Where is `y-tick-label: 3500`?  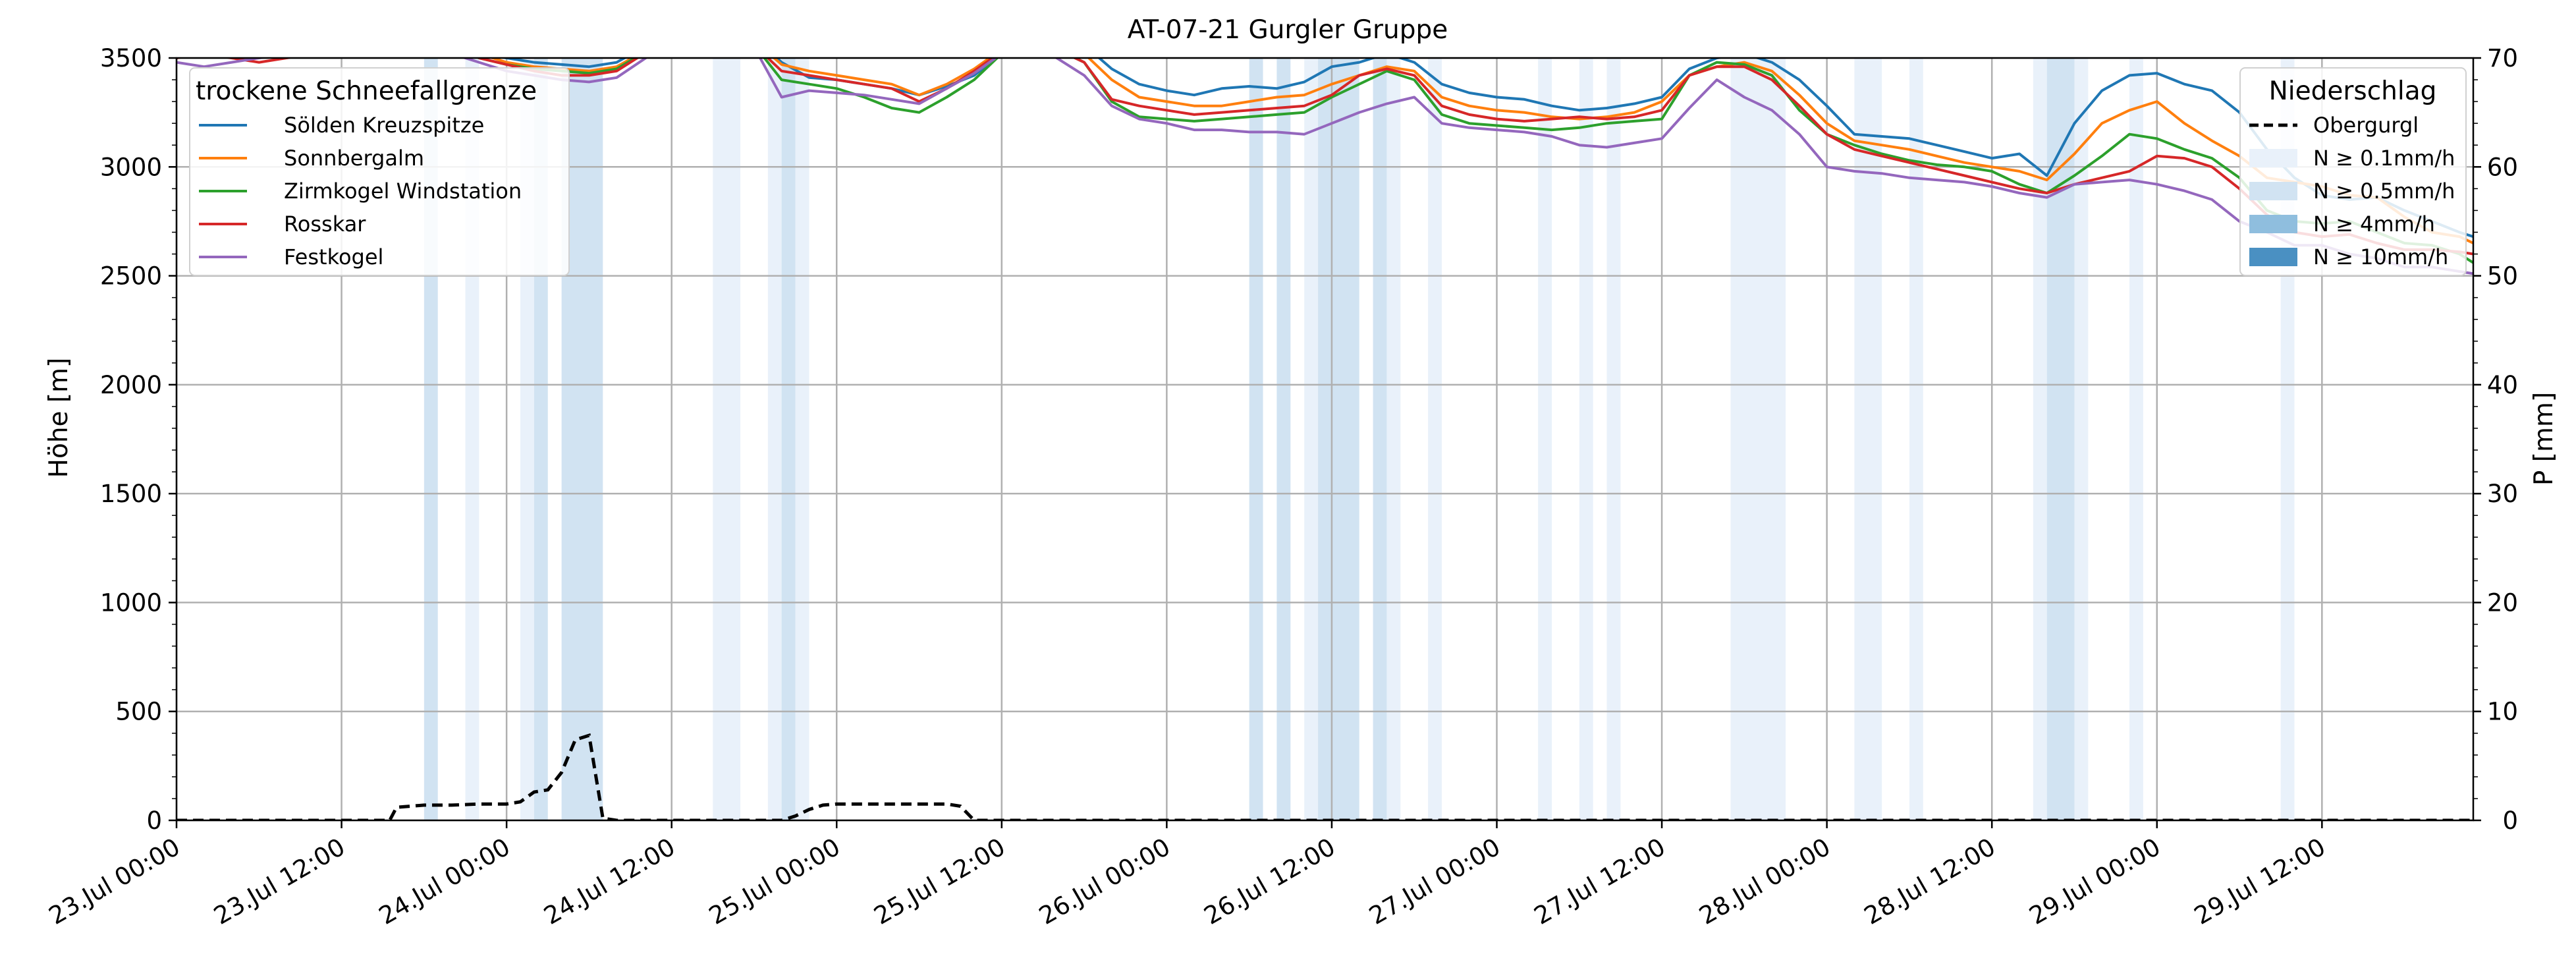 y-tick-label: 3500 is located at coordinates (131, 58).